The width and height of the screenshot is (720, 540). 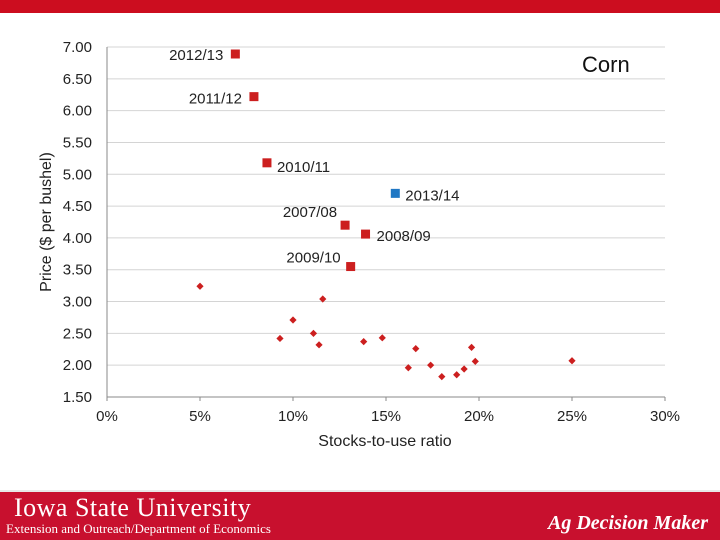 What do you see at coordinates (196, 55) in the screenshot?
I see `point-label: 2012/13` at bounding box center [196, 55].